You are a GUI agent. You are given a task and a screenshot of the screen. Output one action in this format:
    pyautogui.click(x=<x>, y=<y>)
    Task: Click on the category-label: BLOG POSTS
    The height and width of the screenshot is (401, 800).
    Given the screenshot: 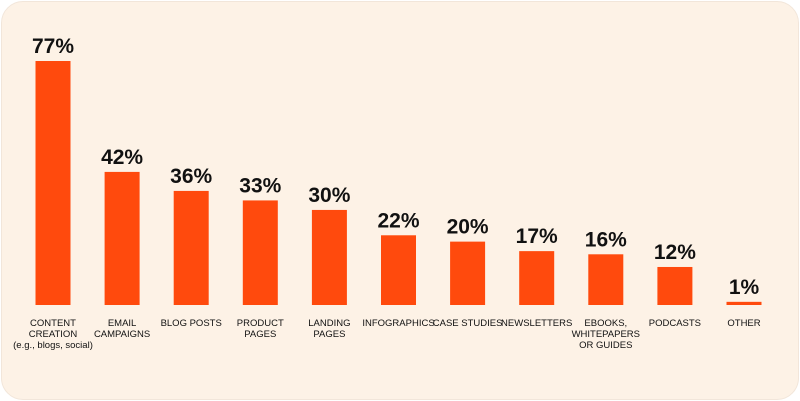 What is the action you would take?
    pyautogui.click(x=191, y=323)
    